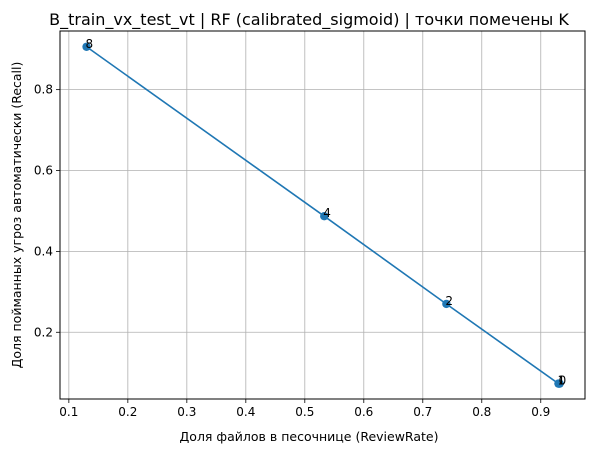  I want to click on point-label: 1, so click(561, 381).